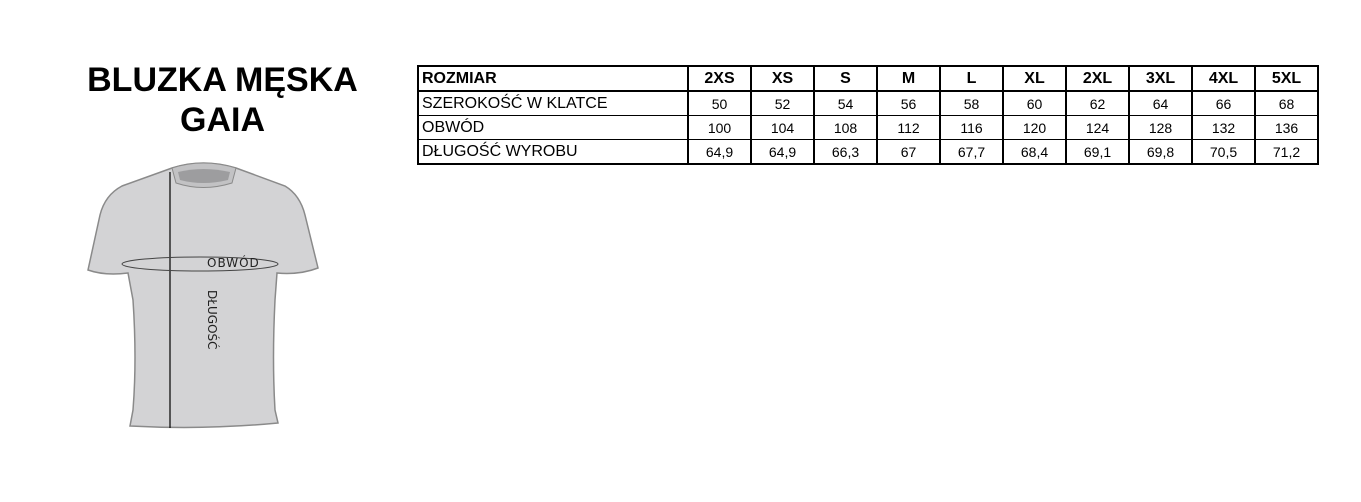 The height and width of the screenshot is (502, 1361). Describe the element at coordinates (1160, 127) in the screenshot. I see `table-cell: 128` at that location.